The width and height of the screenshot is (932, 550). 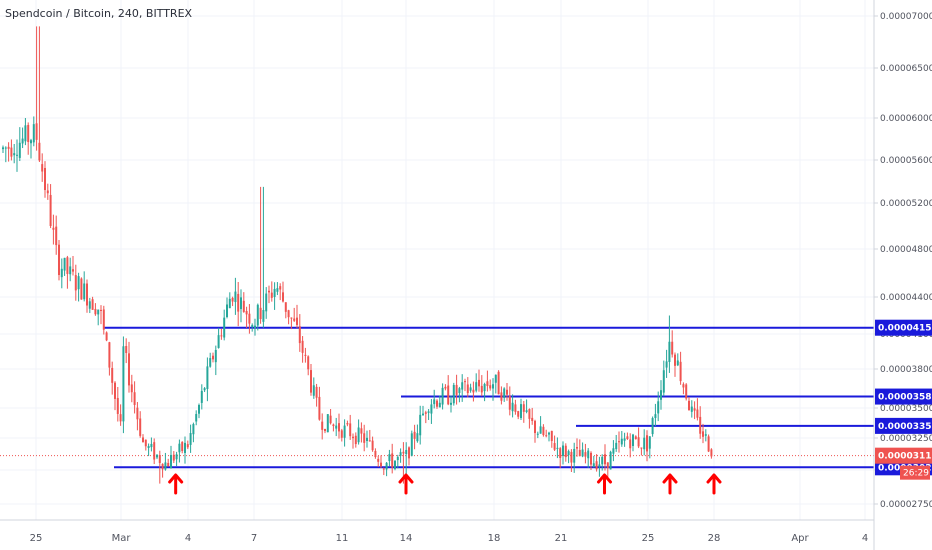 I want to click on level-price-label: 0.00003351, so click(x=903, y=425).